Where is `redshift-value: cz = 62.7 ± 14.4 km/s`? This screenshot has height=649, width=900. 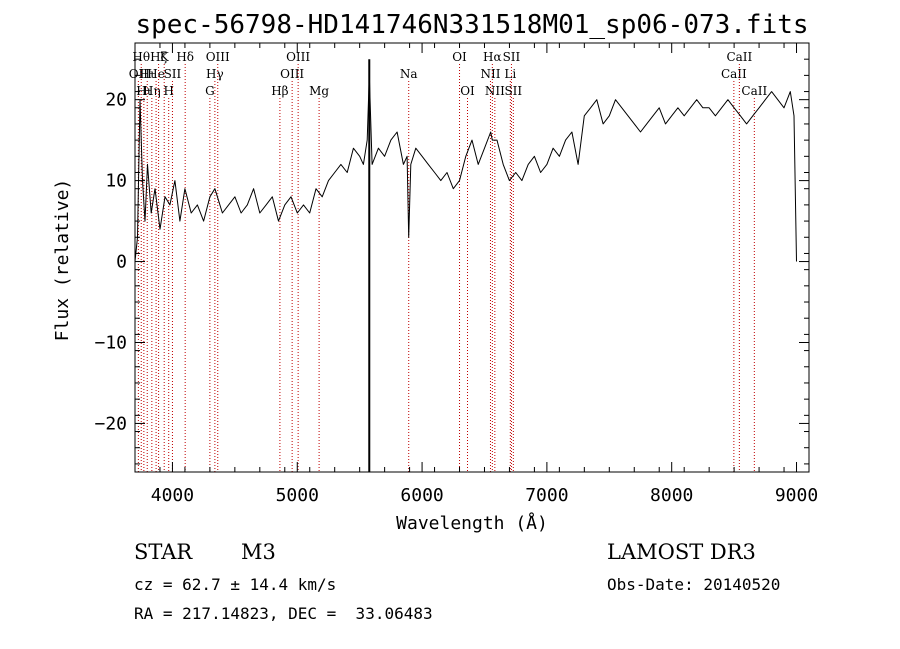 redshift-value: cz = 62.7 ± 14.4 km/s is located at coordinates (235, 584).